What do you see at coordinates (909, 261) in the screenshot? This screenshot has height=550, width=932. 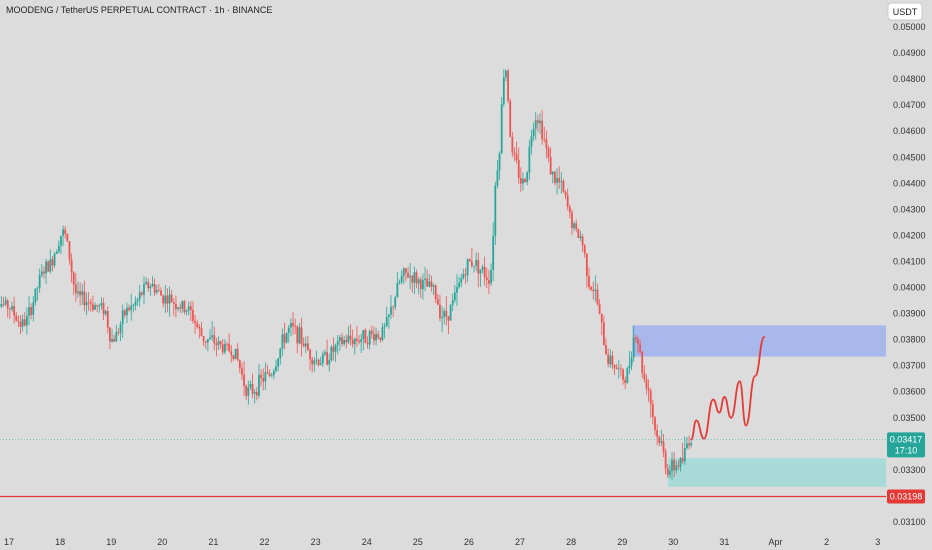 I see `y-tick-label: 0.04100` at bounding box center [909, 261].